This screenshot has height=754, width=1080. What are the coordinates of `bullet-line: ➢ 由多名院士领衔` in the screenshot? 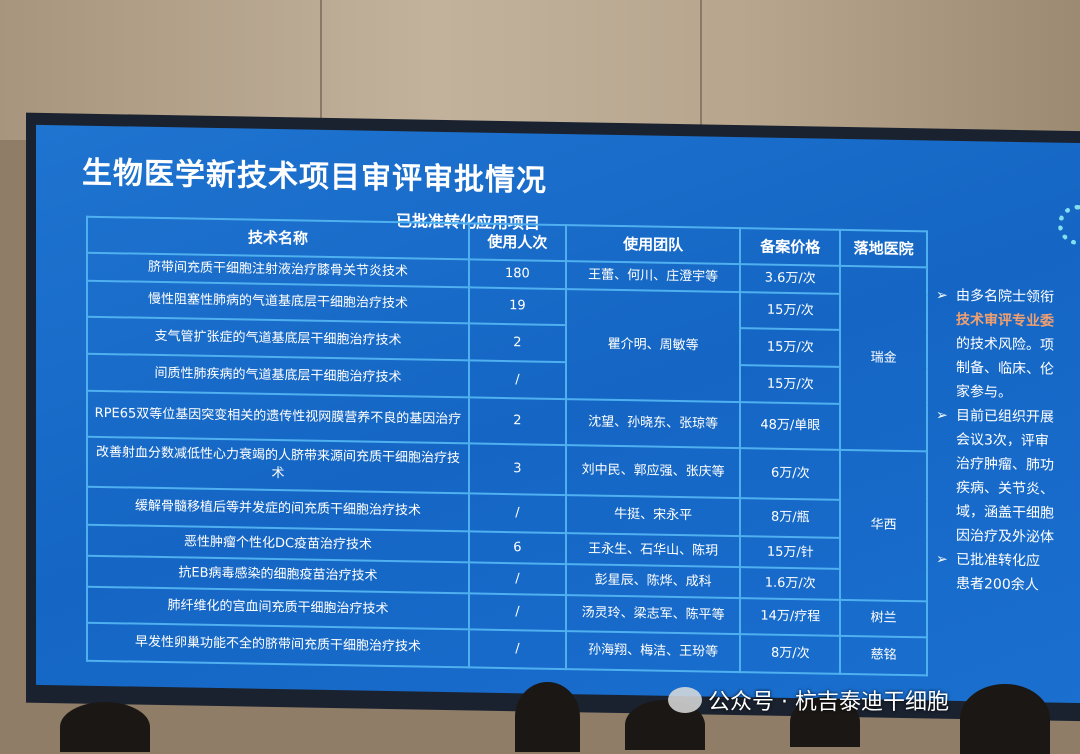 It's located at (1008, 297).